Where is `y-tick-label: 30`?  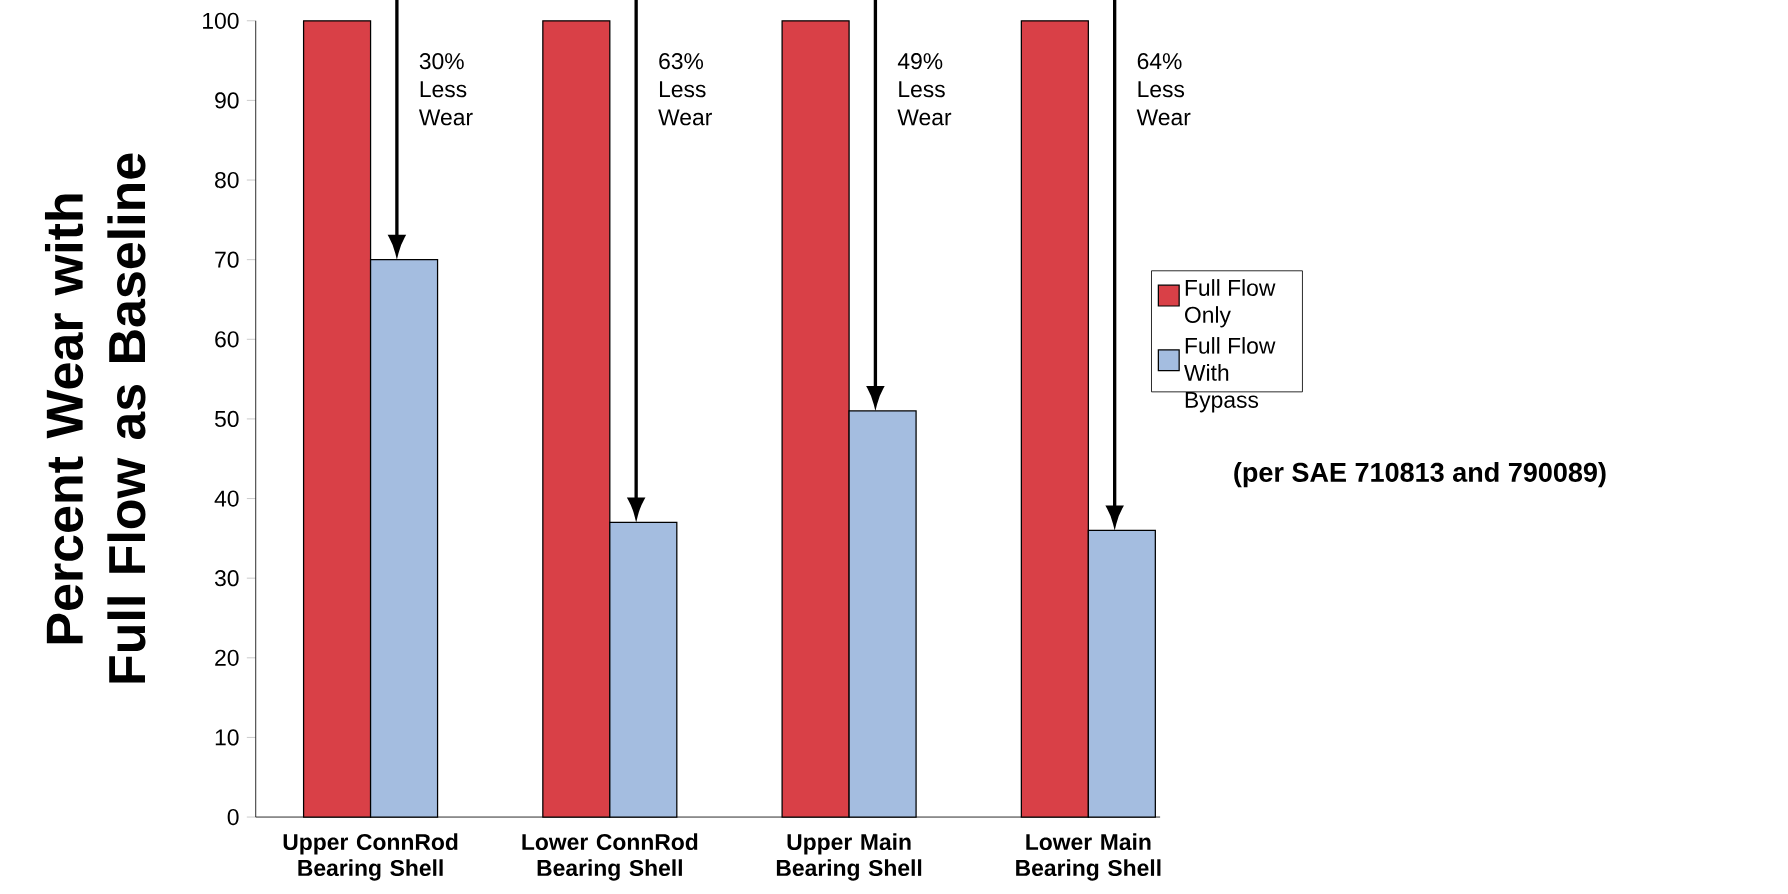 y-tick-label: 30 is located at coordinates (226, 578).